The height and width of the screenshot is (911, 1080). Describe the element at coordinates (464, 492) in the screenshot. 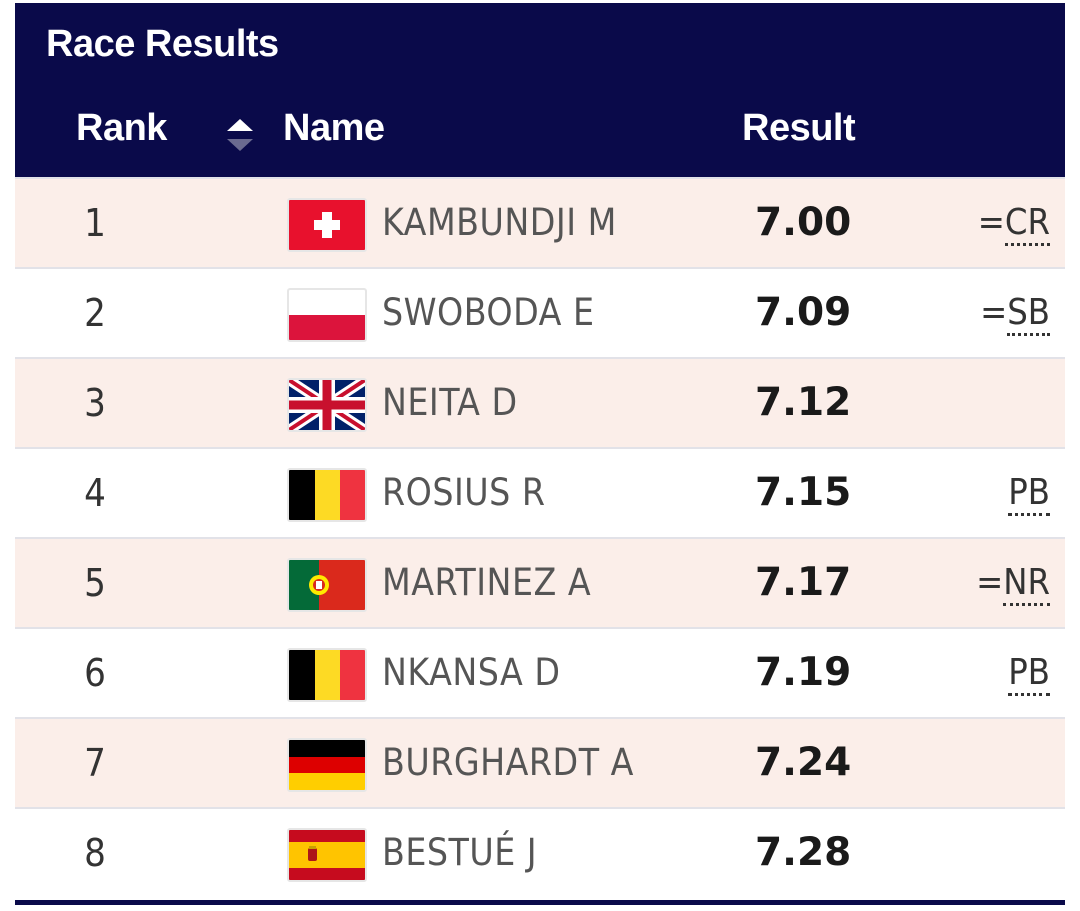

I see `athlete-name: ROSIUS R` at that location.